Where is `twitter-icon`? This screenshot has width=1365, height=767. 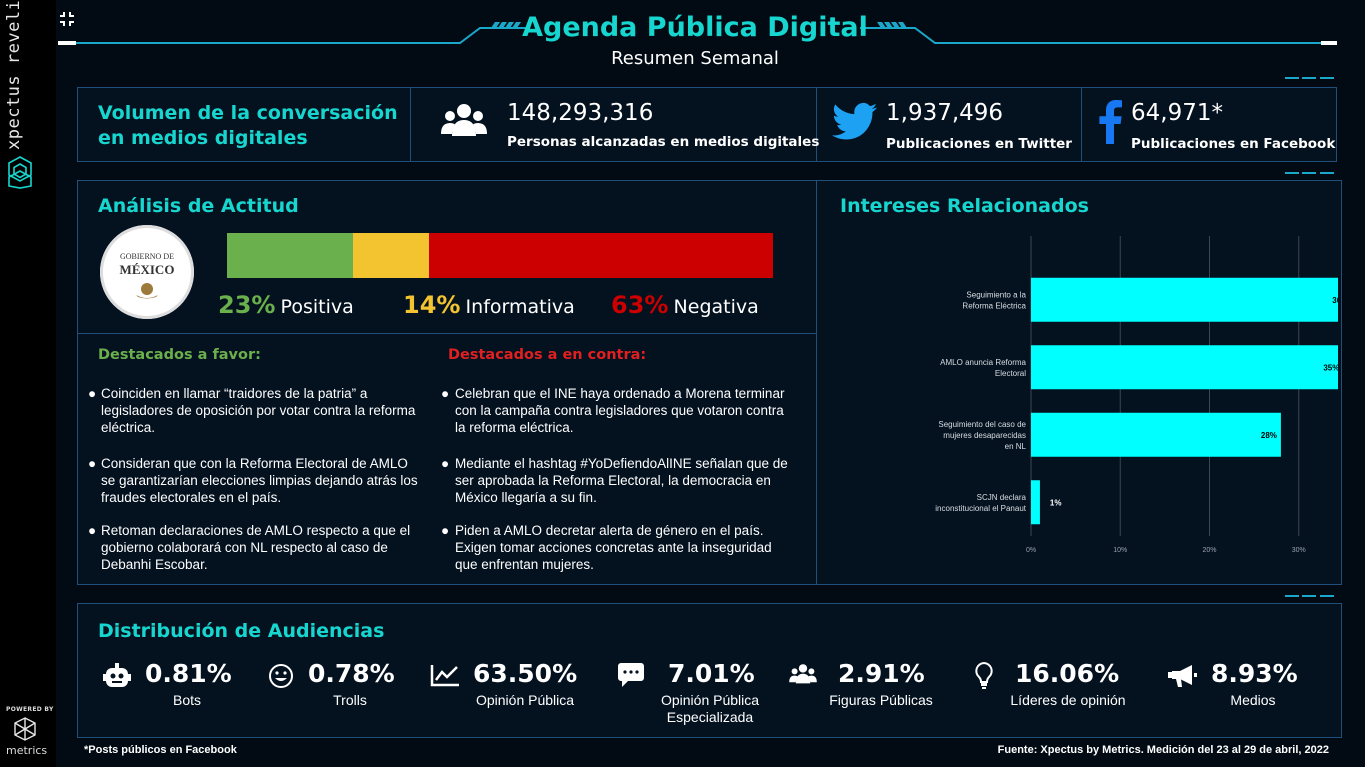 twitter-icon is located at coordinates (855, 121).